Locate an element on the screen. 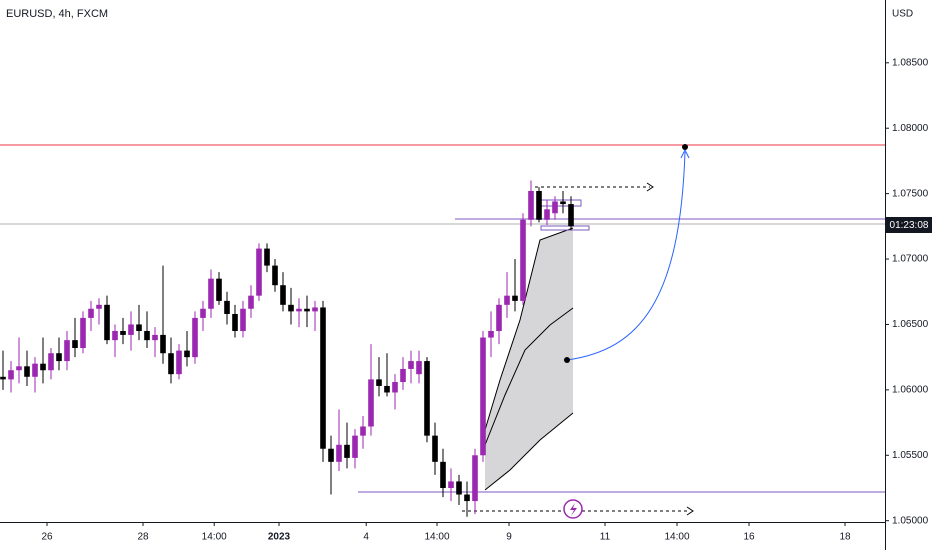 This screenshot has width=932, height=550. x-tick-label: 28 is located at coordinates (143, 537).